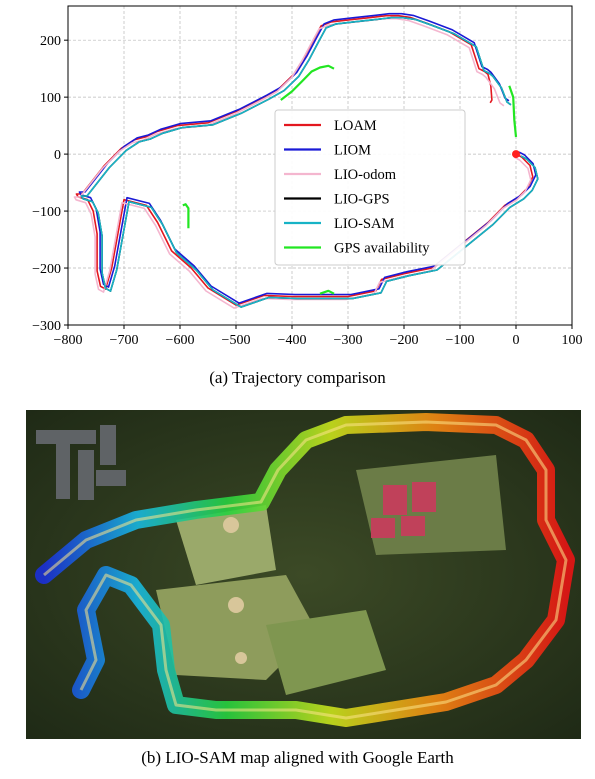 Image resolution: width=595 pixels, height=779 pixels. Describe the element at coordinates (403, 510) in the screenshot. I see `tennis-courts` at that location.